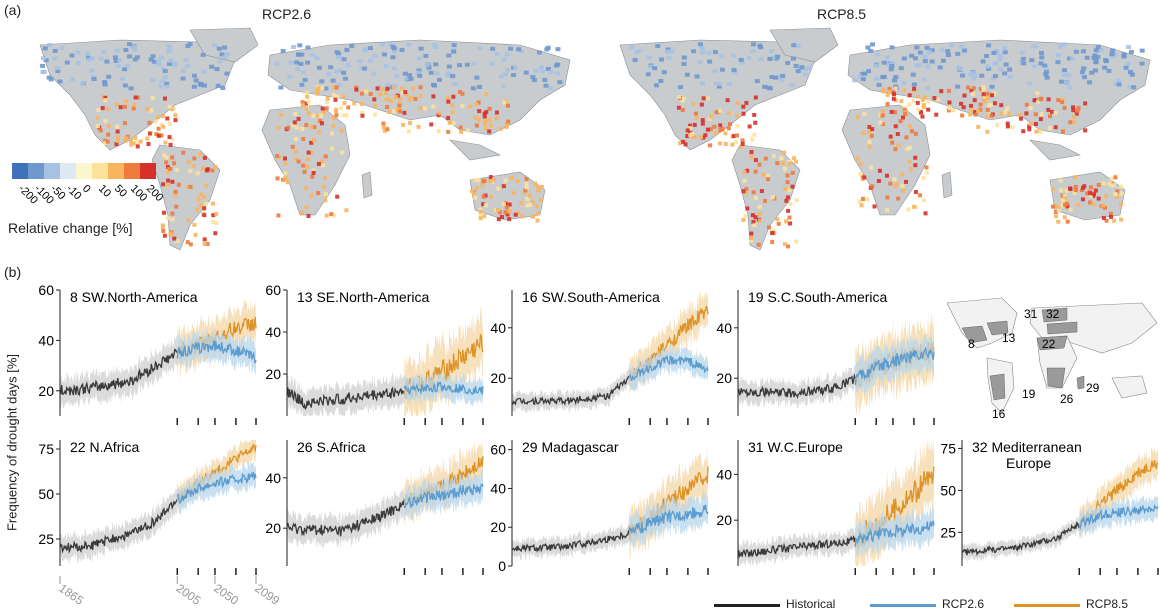 The height and width of the screenshot is (613, 1160). Describe the element at coordinates (1049, 344) in the screenshot. I see `inset-region-label: 22` at that location.